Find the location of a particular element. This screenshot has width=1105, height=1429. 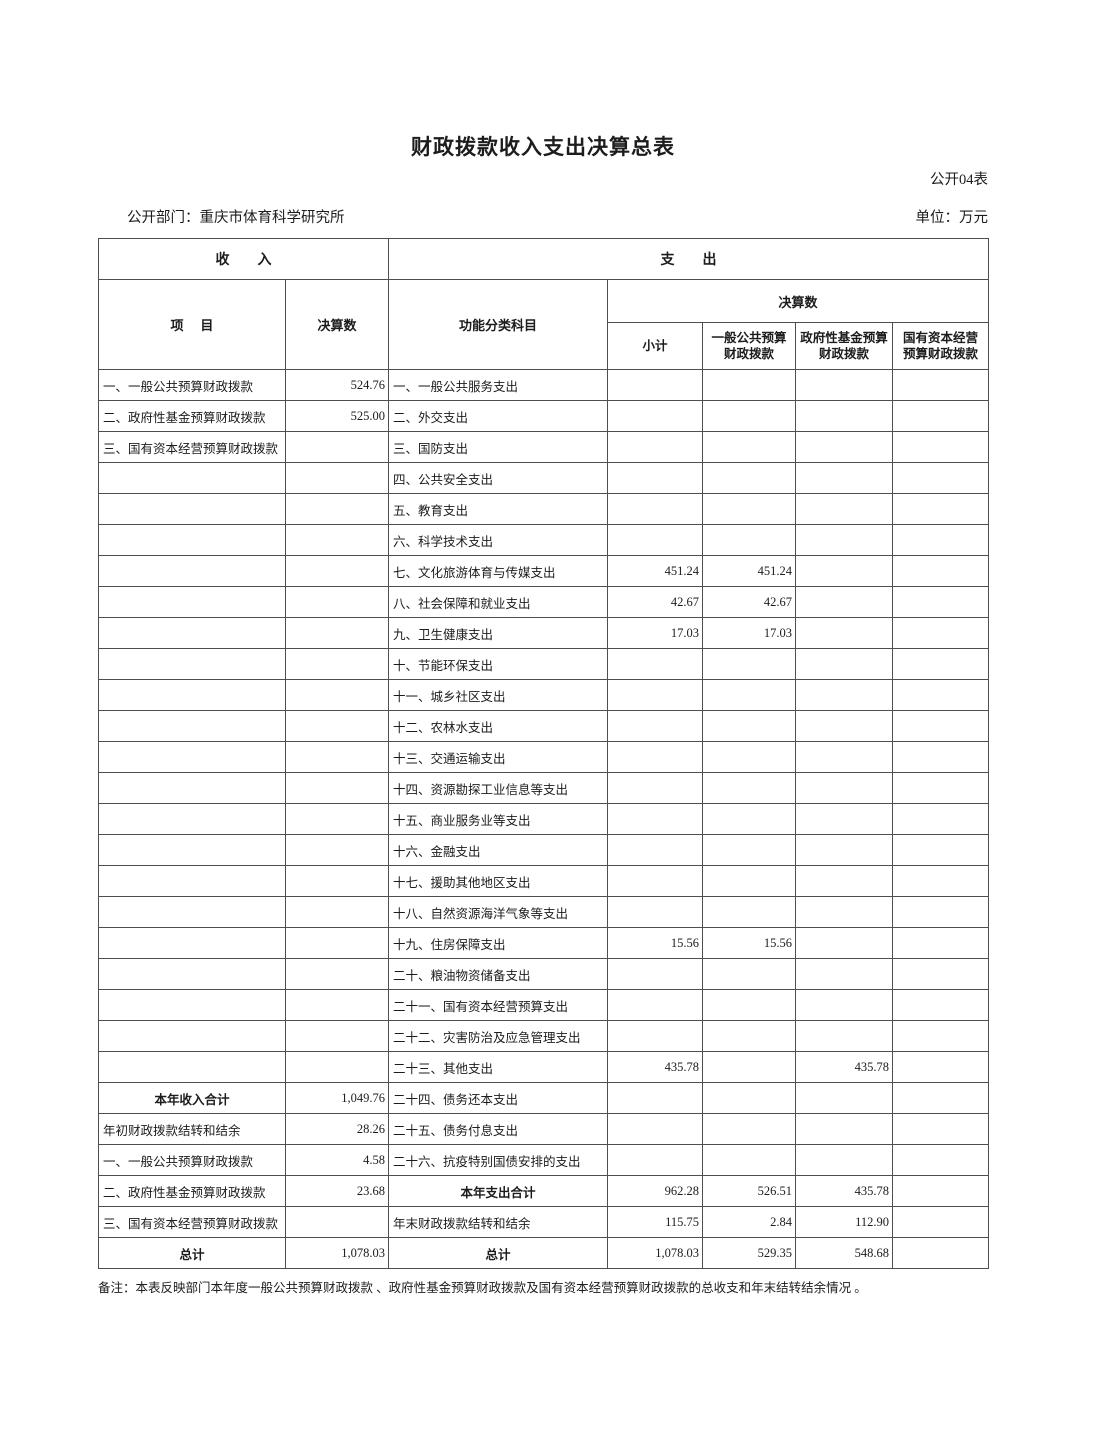

table-row: 十六、金融支出 is located at coordinates (544, 850).